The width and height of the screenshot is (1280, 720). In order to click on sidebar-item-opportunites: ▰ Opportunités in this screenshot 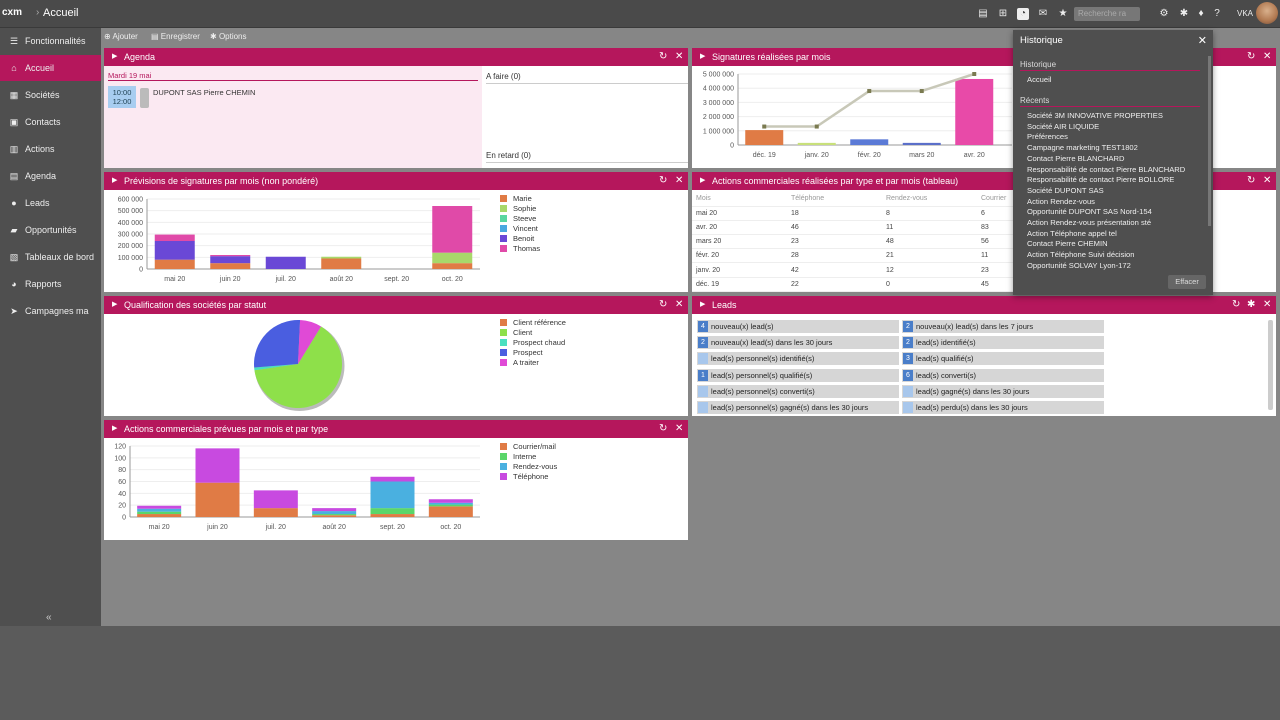, I will do `click(50, 230)`.